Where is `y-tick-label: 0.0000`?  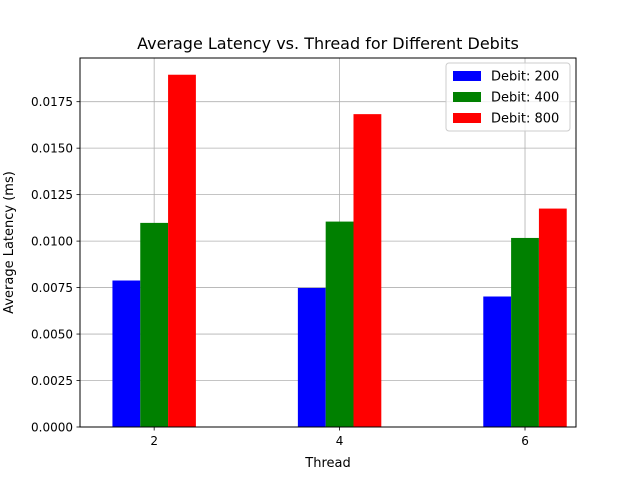 y-tick-label: 0.0000 is located at coordinates (52, 428).